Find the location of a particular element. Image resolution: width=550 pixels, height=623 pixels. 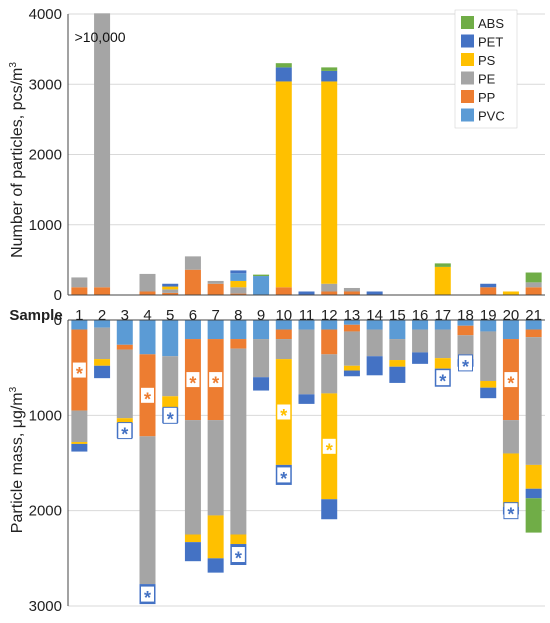

sample-tick-label: 1 is located at coordinates (79, 315).